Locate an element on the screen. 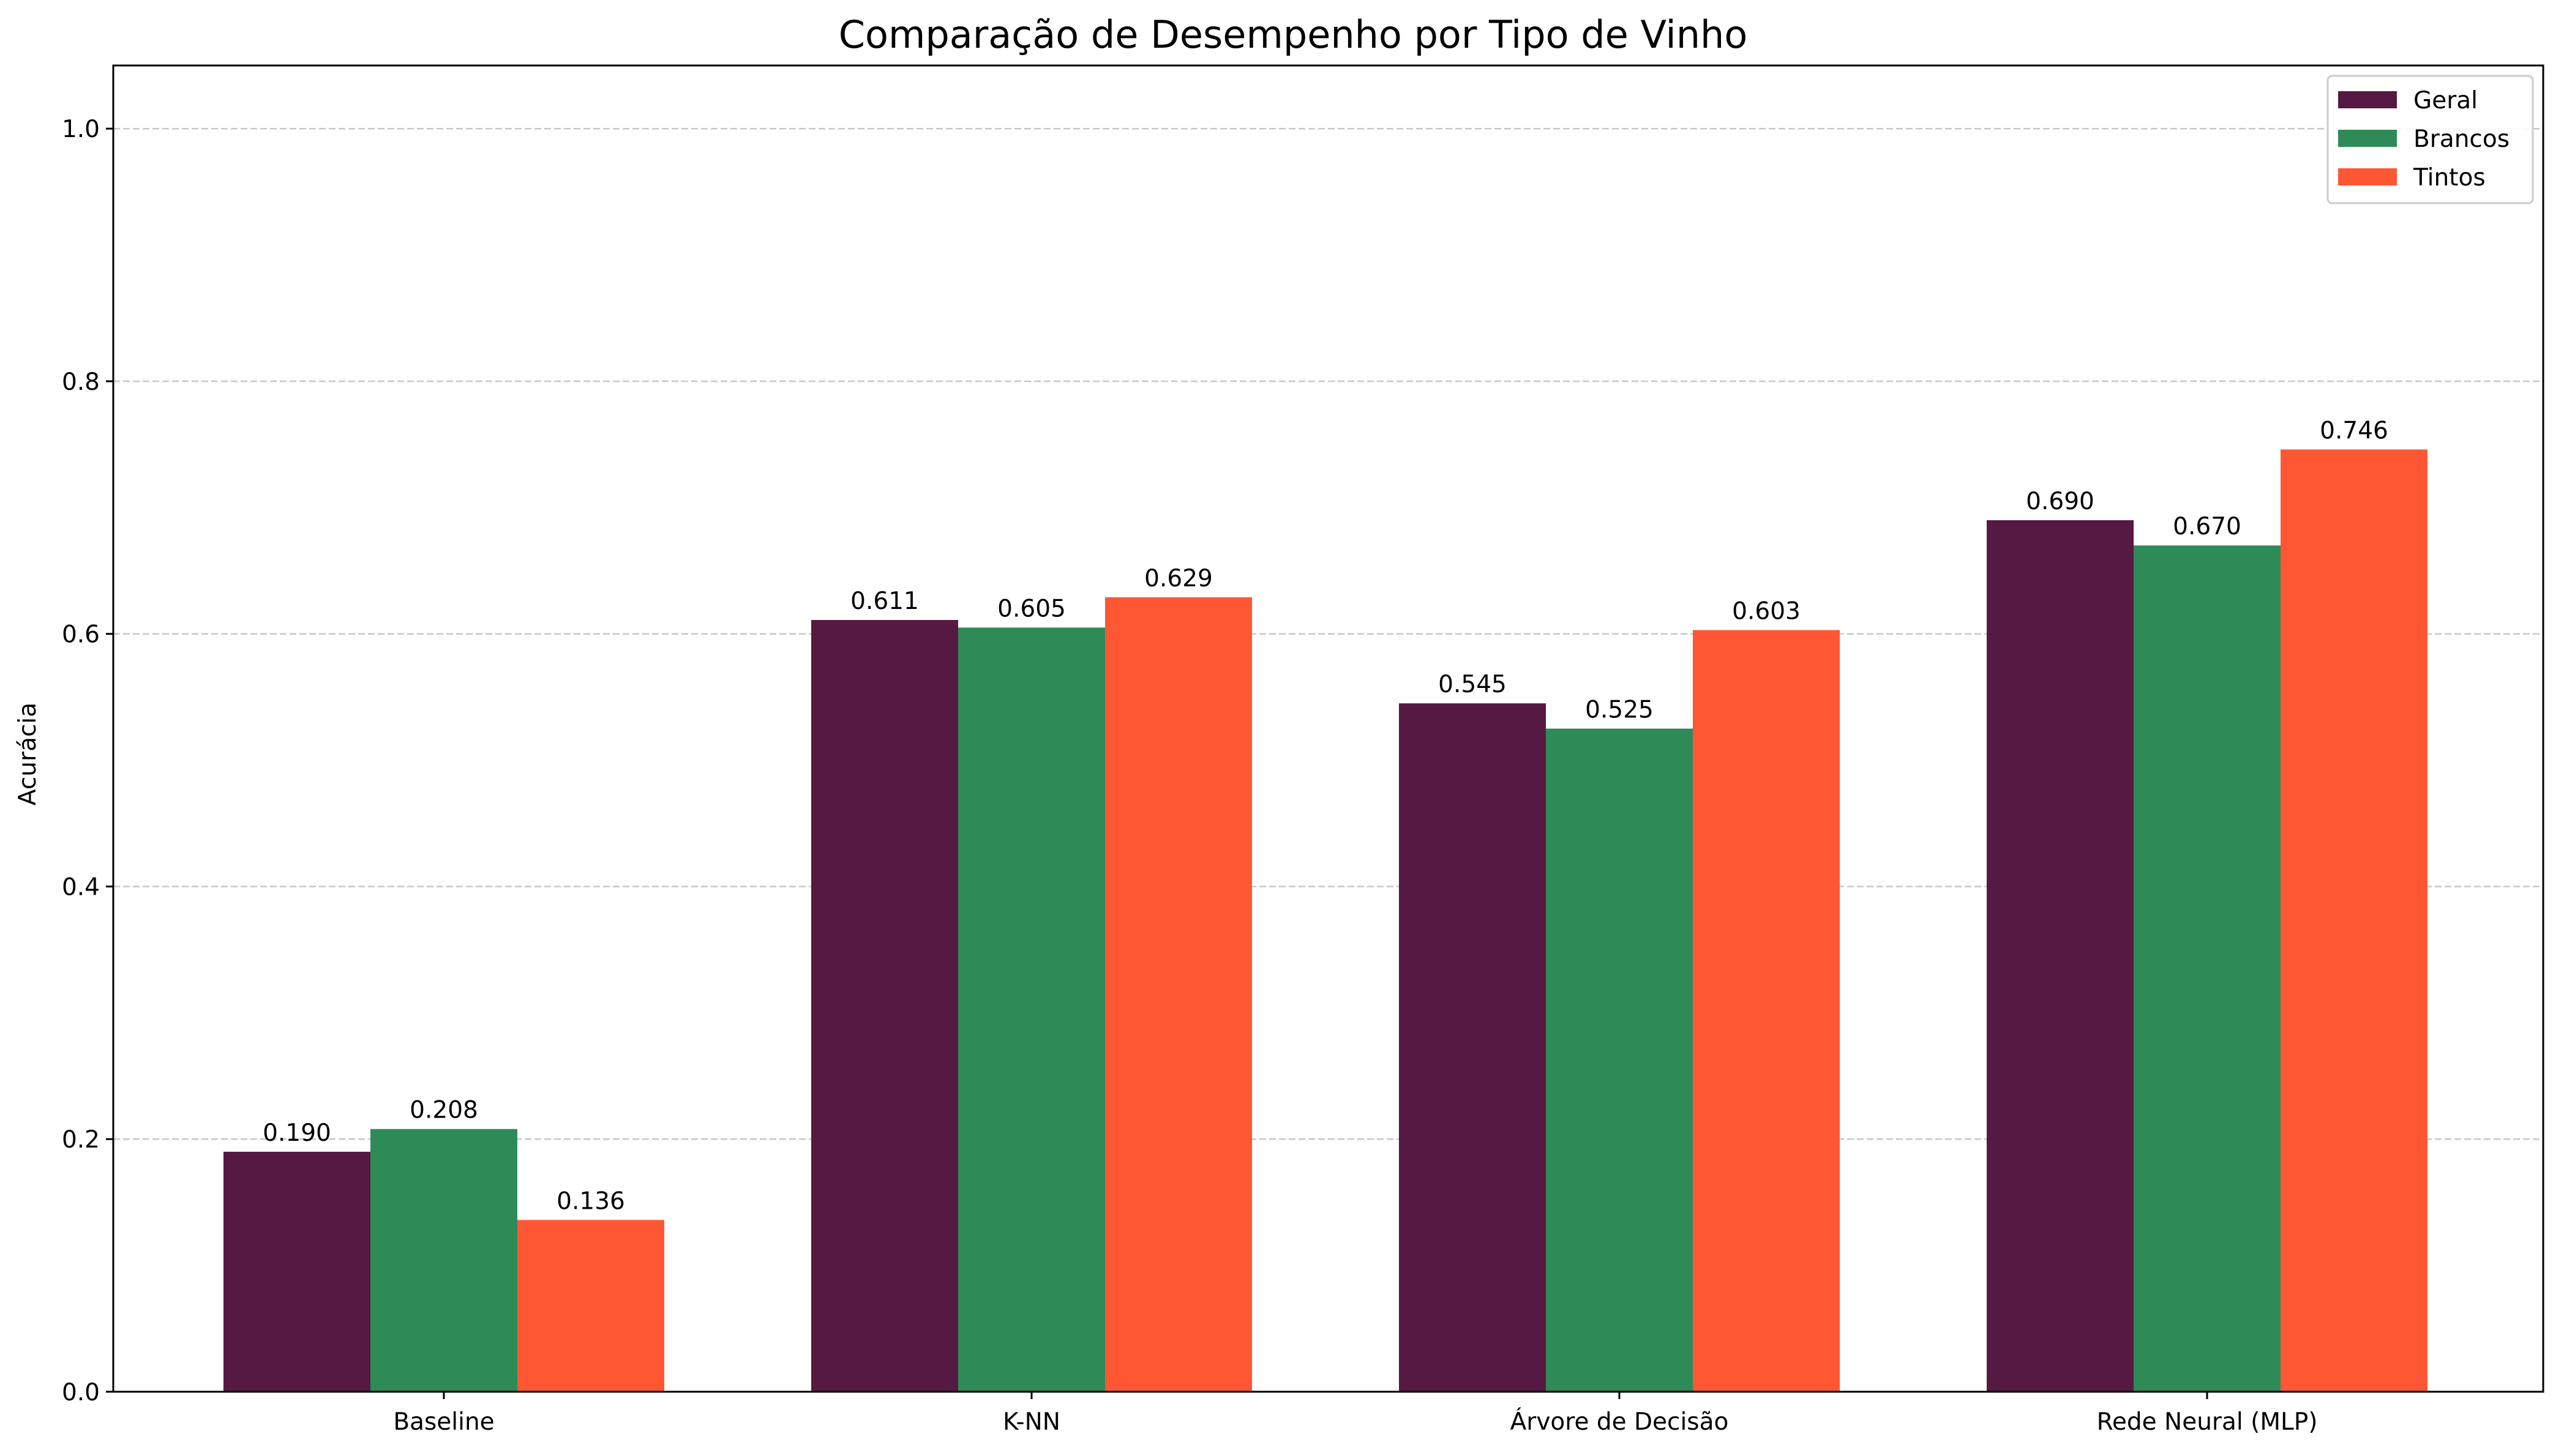 This screenshot has width=2553, height=1456. x-tick-label: Árvore de Decisão is located at coordinates (1619, 1421).